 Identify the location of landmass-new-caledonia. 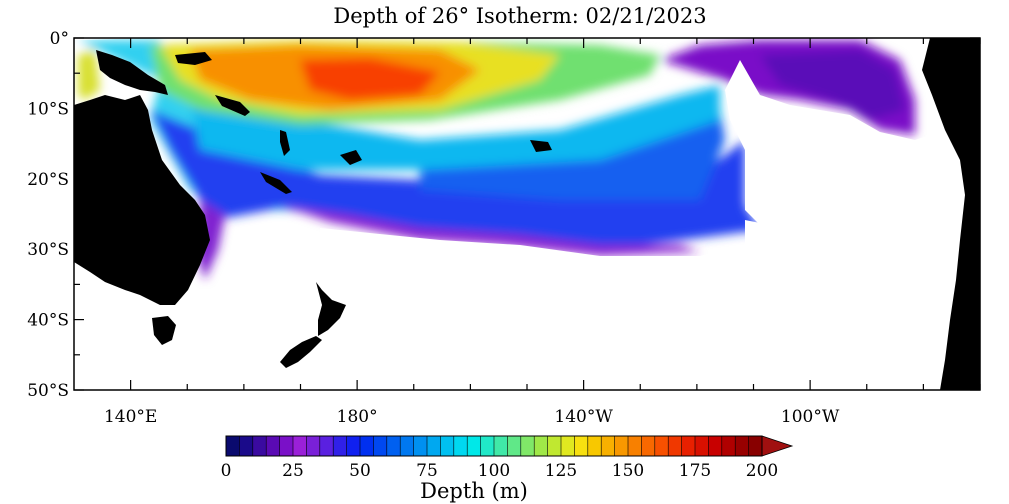
(276, 183).